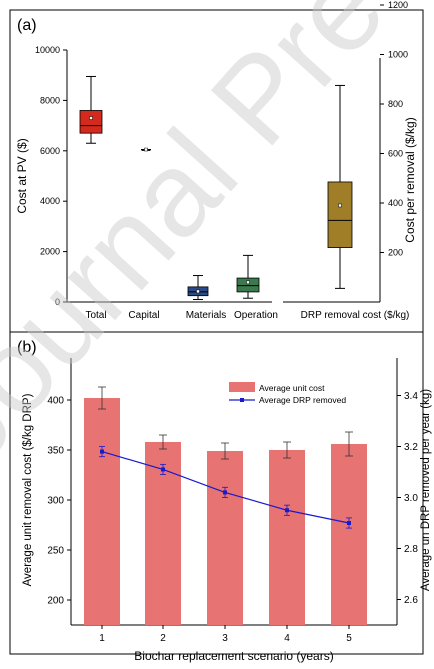  Describe the element at coordinates (398, 5) in the screenshot. I see `panel-a-right-tick-label: 1200` at that location.